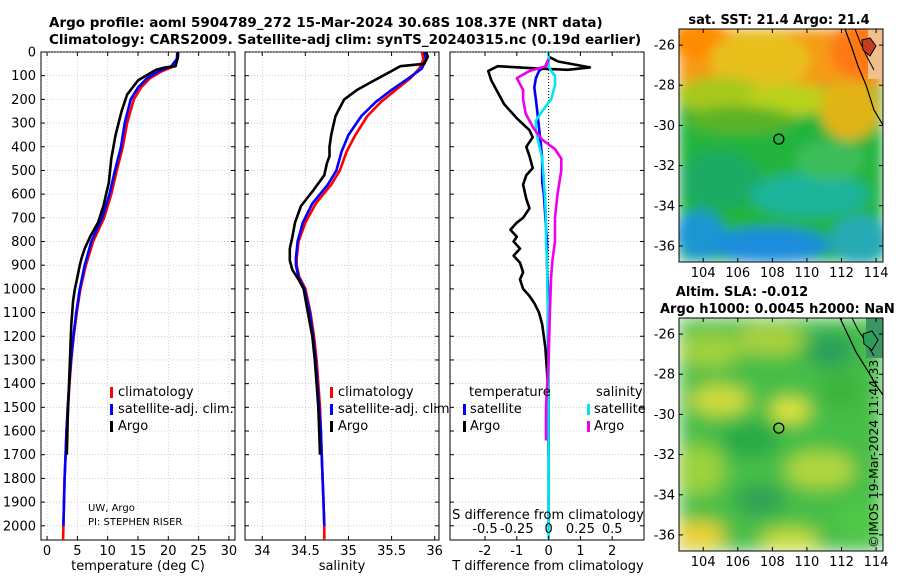  Describe the element at coordinates (664, 126) in the screenshot. I see `lat-tick-label: -30` at that location.